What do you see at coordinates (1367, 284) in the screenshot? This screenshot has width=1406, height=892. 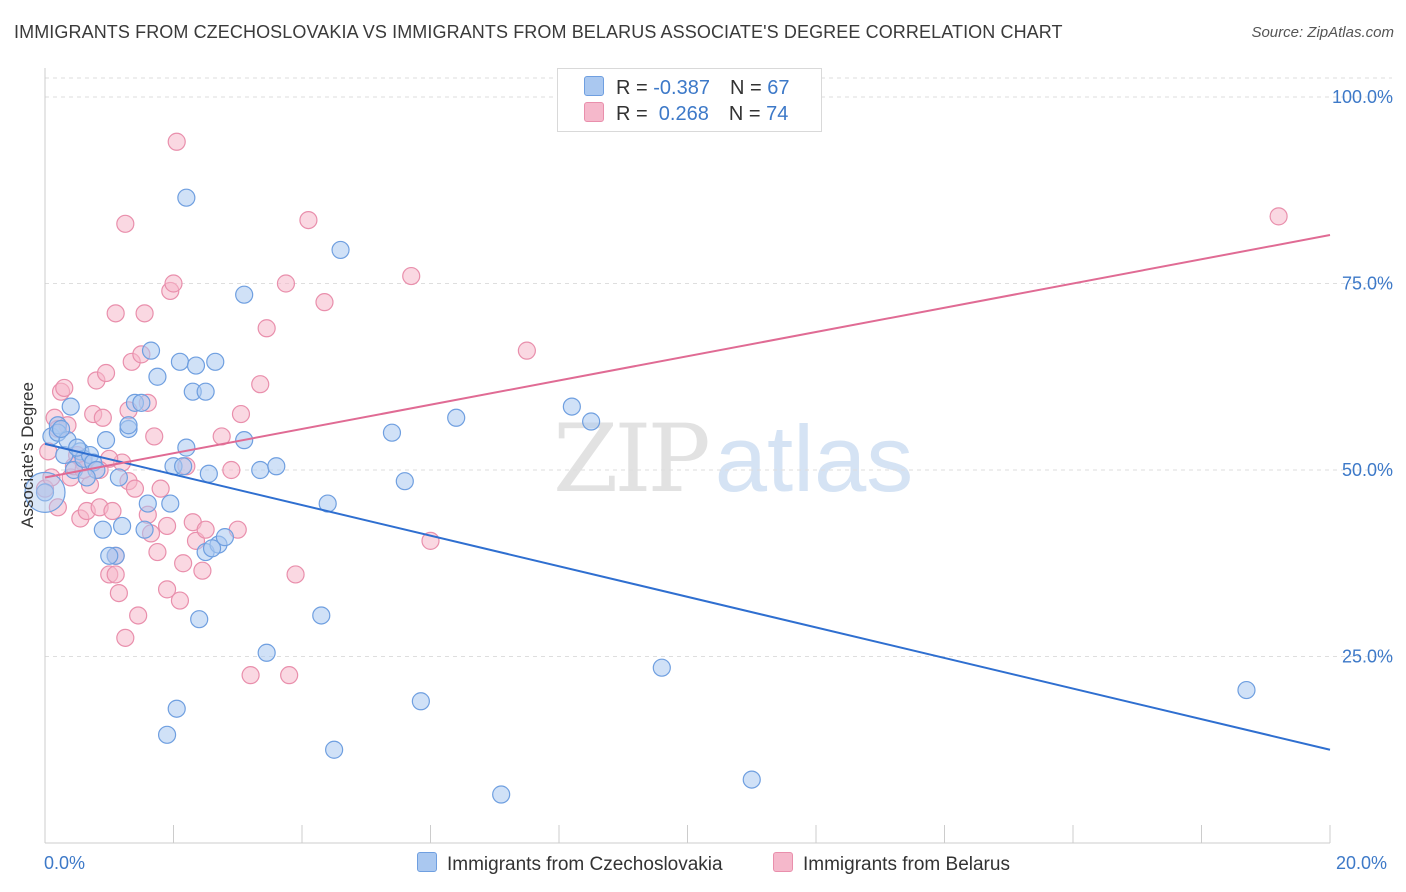 I see `y-tick-label: 75.0%` at bounding box center [1367, 284].